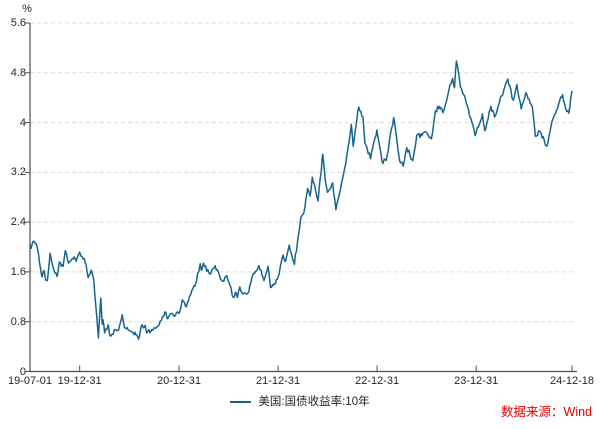  I want to click on x-tick-label: 19-12-31, so click(79, 381).